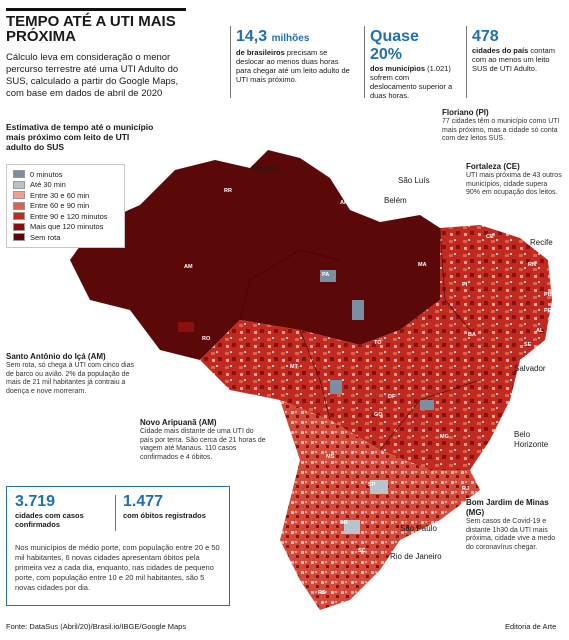 The image size is (569, 640). What do you see at coordinates (394, 45) in the screenshot?
I see `stat-number: Quase 20%` at bounding box center [394, 45].